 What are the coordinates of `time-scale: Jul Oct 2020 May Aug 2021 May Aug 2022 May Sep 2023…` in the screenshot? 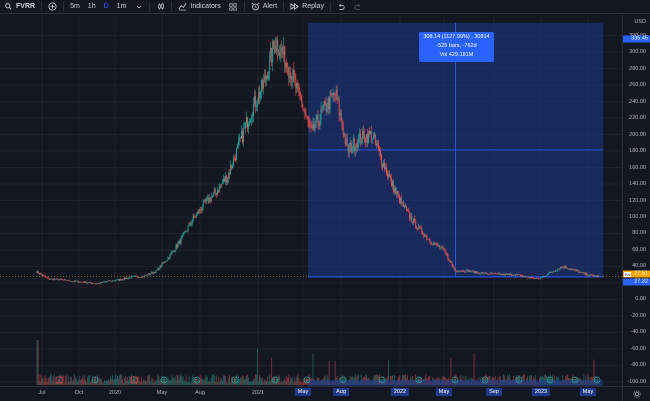 It's located at (311, 393).